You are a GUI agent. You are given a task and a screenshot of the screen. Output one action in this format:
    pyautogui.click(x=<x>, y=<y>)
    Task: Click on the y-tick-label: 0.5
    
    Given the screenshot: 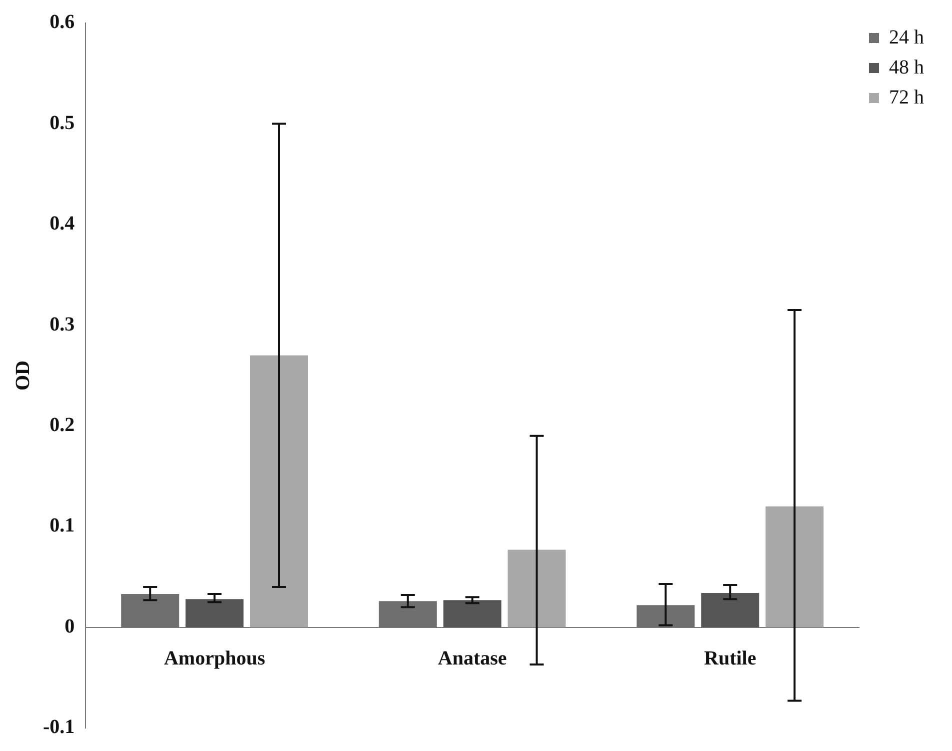 What is the action you would take?
    pyautogui.click(x=62, y=123)
    